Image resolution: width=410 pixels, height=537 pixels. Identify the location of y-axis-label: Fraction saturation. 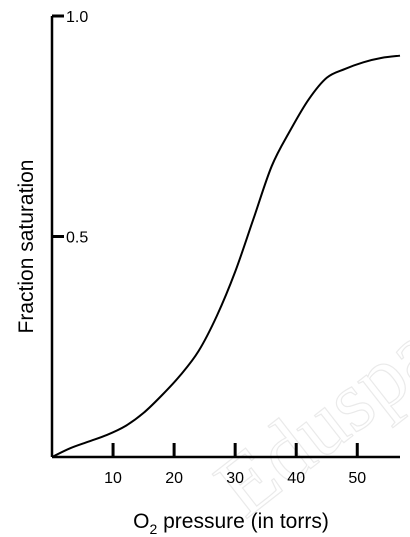
(26, 247).